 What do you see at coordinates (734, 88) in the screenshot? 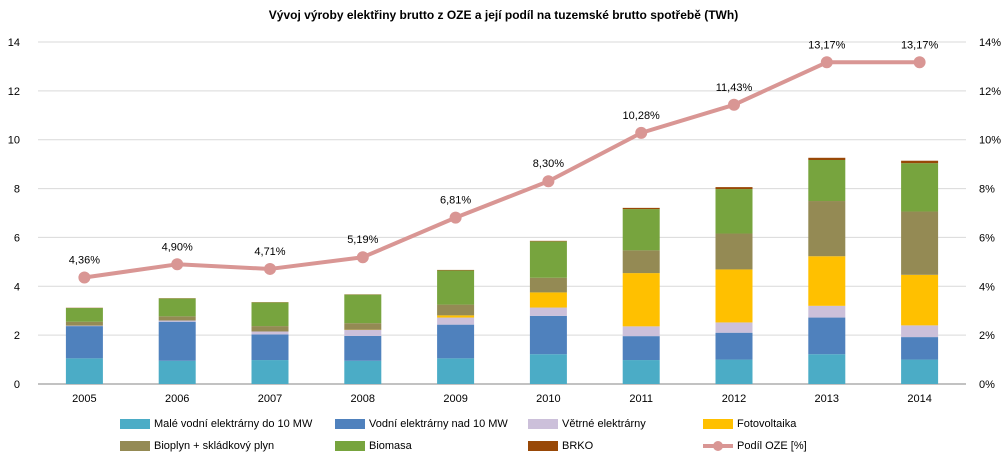
I see `data-label: 11,43%` at bounding box center [734, 88].